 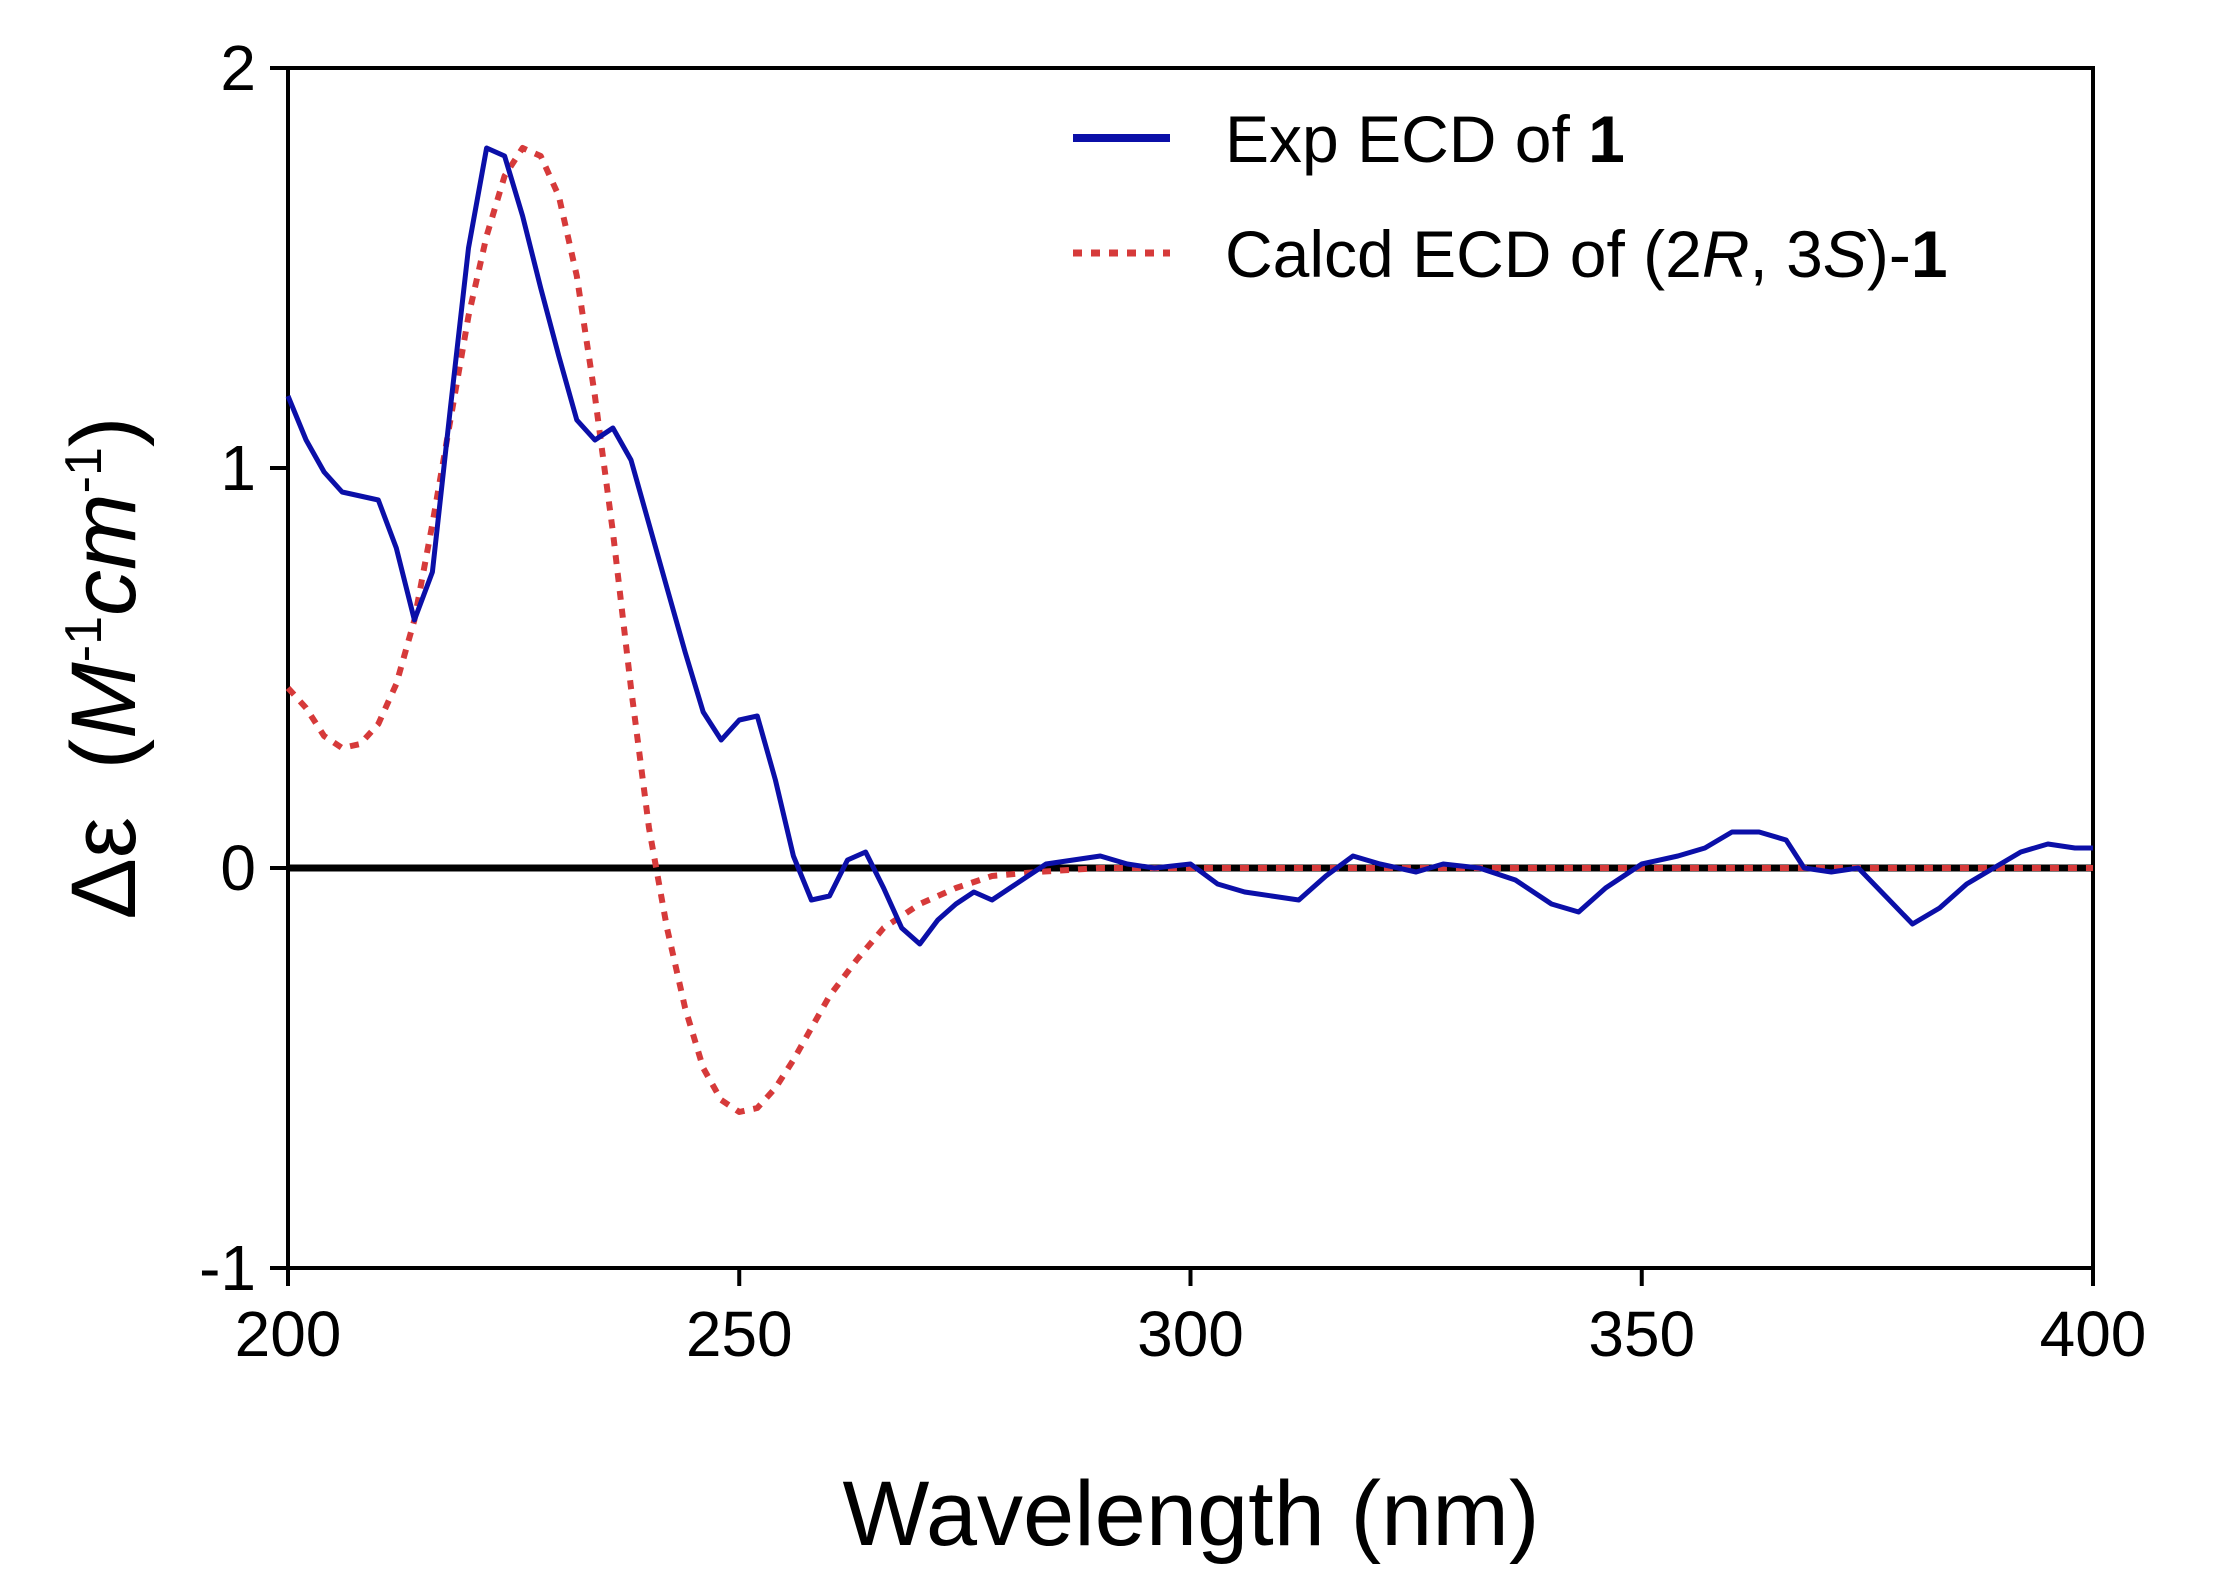 What do you see at coordinates (104, 754) in the screenshot?
I see `y-axis-unit-open: (` at bounding box center [104, 754].